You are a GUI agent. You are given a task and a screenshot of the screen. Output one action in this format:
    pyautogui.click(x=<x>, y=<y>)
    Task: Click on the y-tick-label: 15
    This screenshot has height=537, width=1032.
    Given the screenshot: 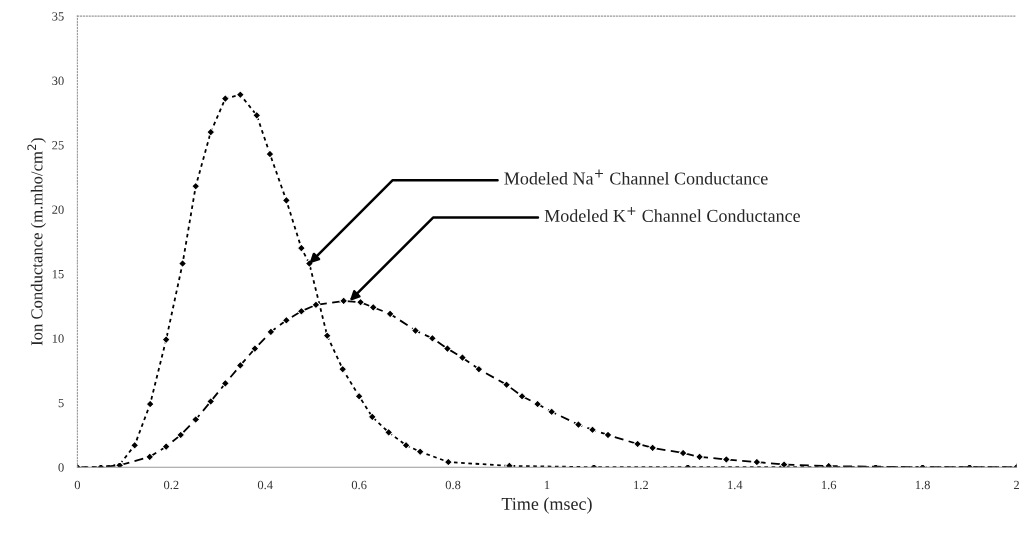 What is the action you would take?
    pyautogui.click(x=58, y=274)
    